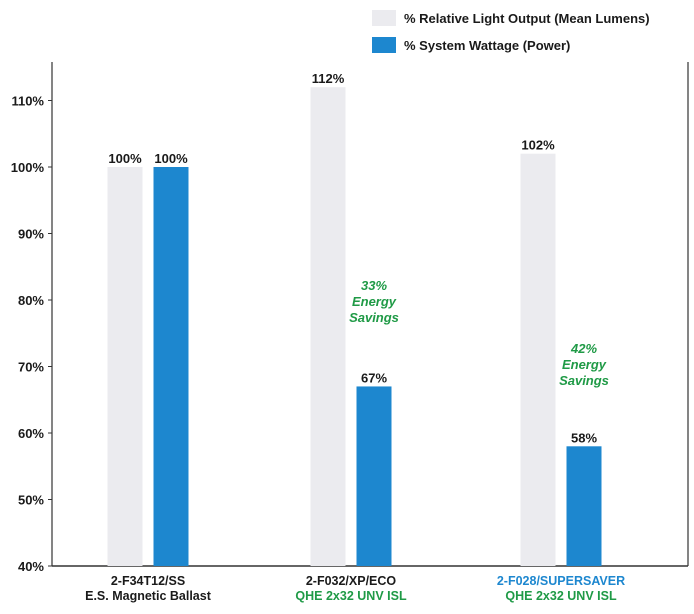  What do you see at coordinates (27, 101) in the screenshot?
I see `y-tick-label: 110%` at bounding box center [27, 101].